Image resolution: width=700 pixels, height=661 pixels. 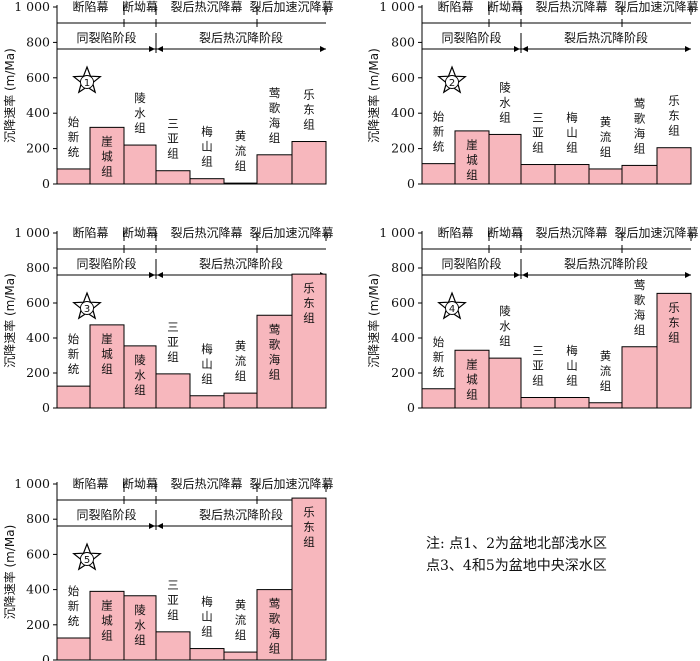 What do you see at coordinates (373, 95) in the screenshot?
I see `y-axis-label: 沉降速率 (m/Ma)` at bounding box center [373, 95].